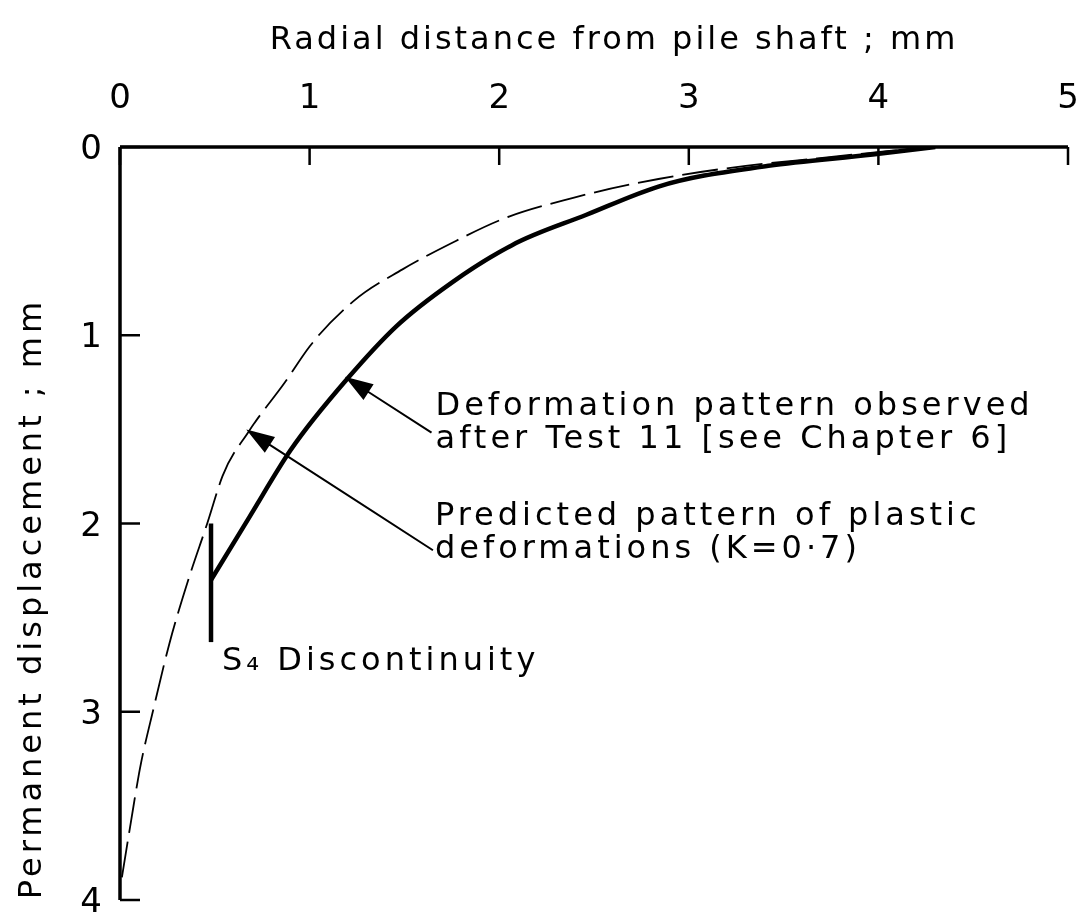  What do you see at coordinates (91, 900) in the screenshot?
I see `y-tick-label: 4` at bounding box center [91, 900].